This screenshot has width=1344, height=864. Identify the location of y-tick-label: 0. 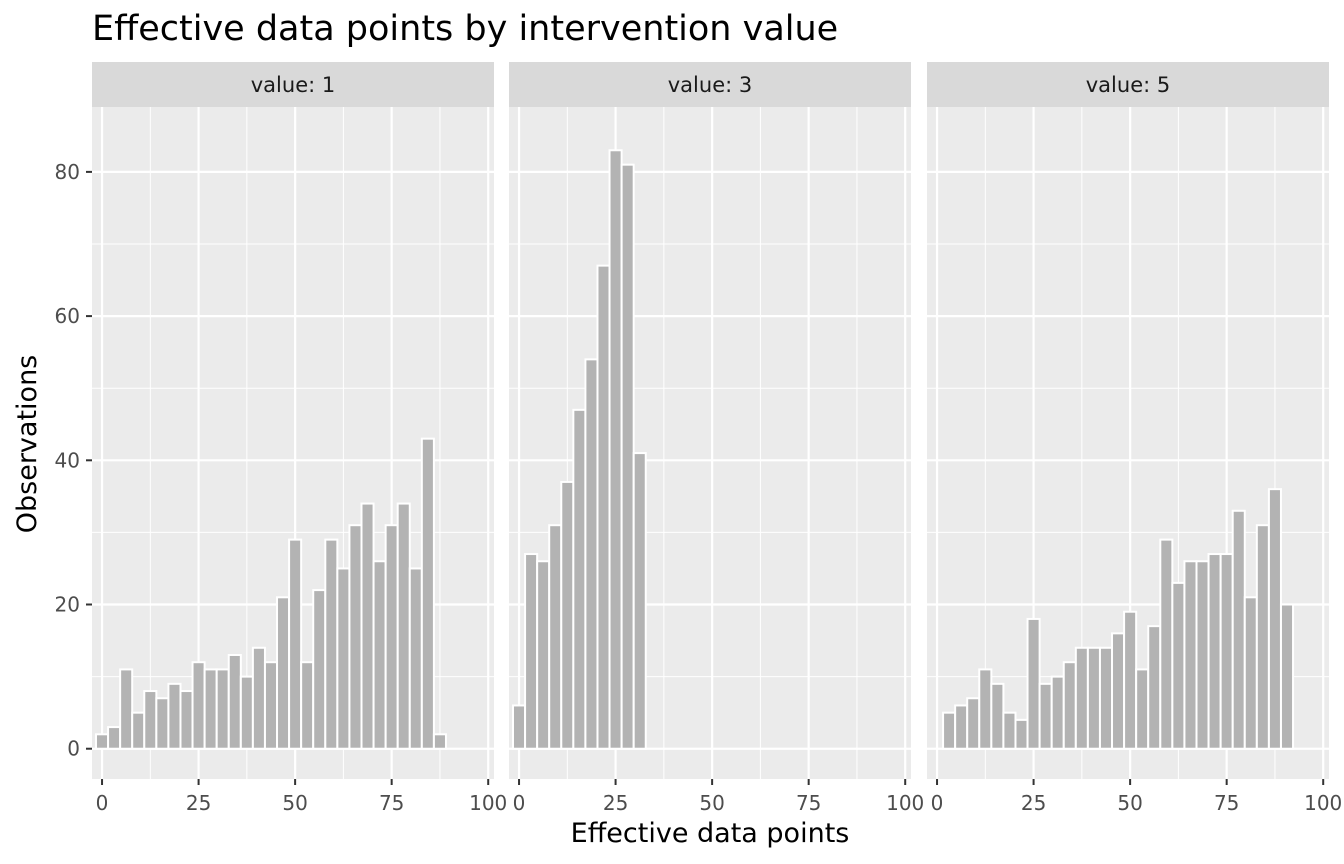
(73, 749).